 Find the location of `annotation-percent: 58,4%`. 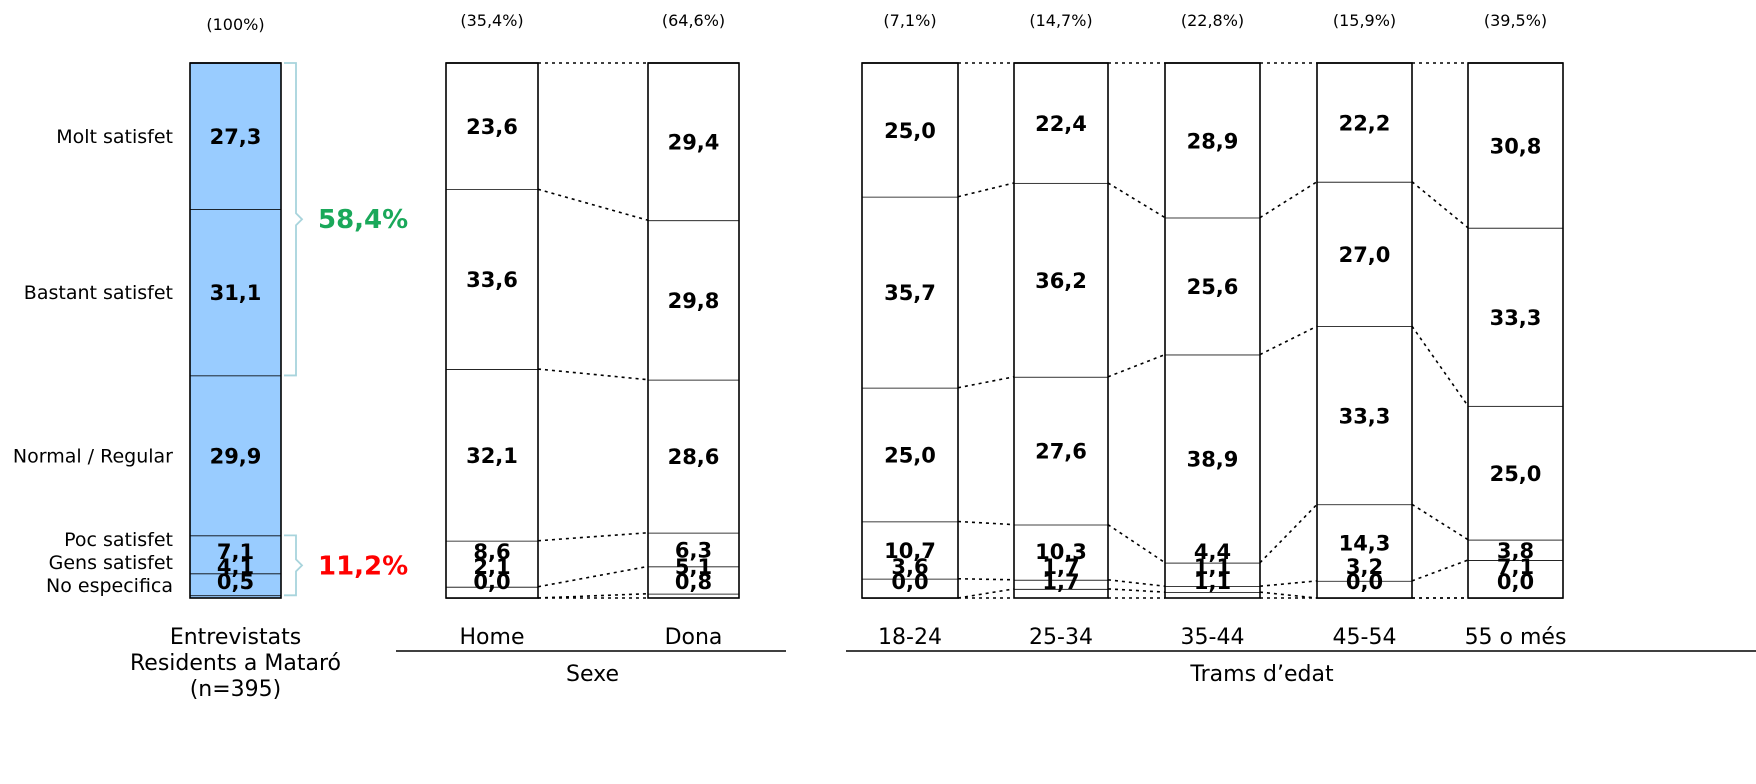

annotation-percent: 58,4% is located at coordinates (363, 220).